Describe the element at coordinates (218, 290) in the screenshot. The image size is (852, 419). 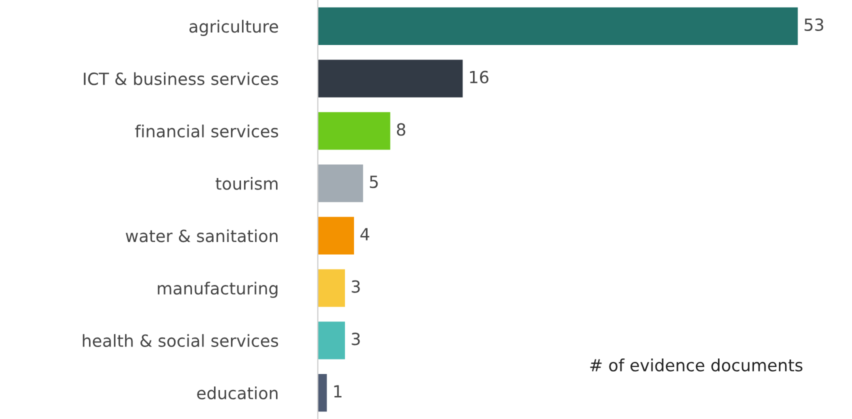
I see `y-tick-label: manufacturing` at that location.